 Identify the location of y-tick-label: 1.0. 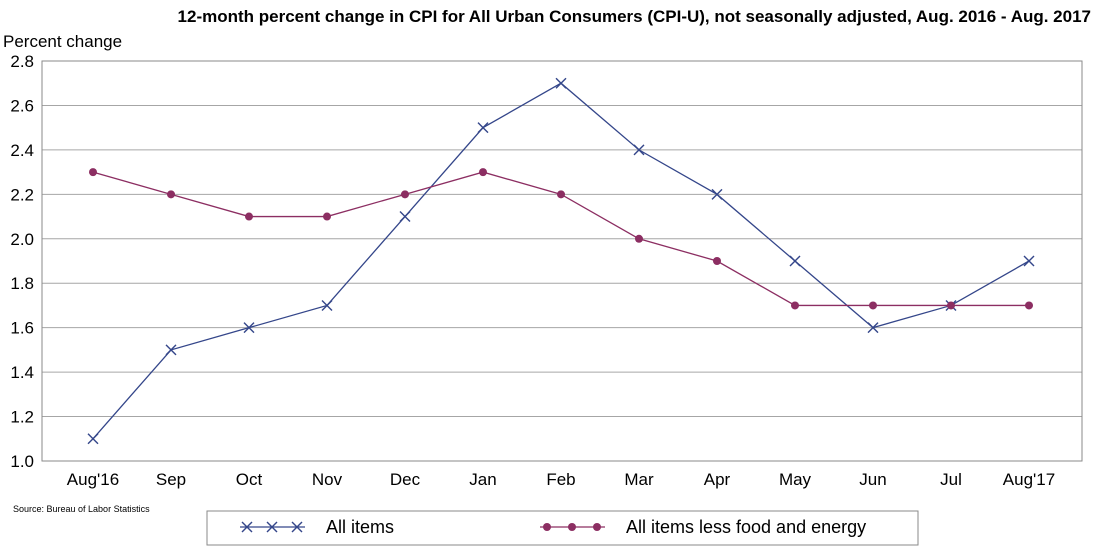
(22, 461).